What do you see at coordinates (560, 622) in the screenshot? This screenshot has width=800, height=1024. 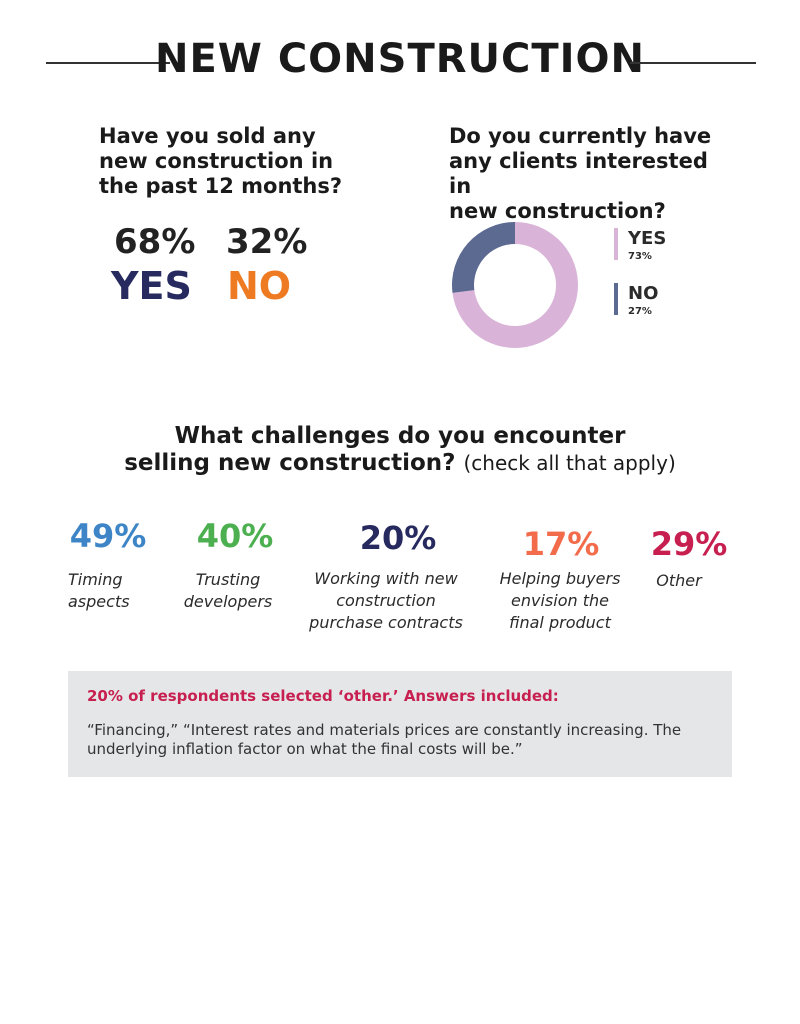 I see `challenge-label-line: final product` at bounding box center [560, 622].